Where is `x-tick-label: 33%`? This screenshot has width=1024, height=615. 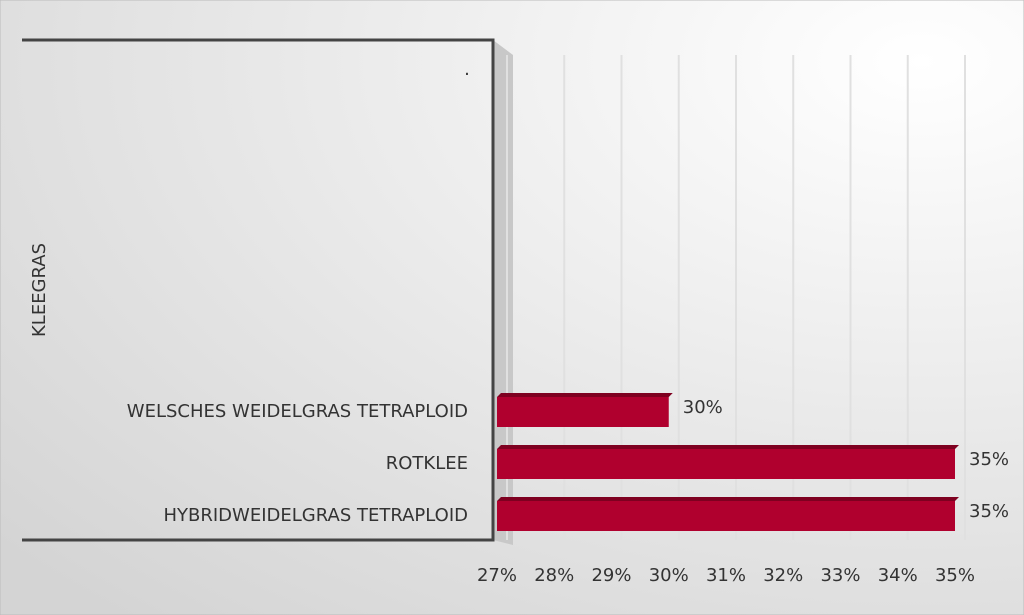
x-tick-label: 33% is located at coordinates (840, 575).